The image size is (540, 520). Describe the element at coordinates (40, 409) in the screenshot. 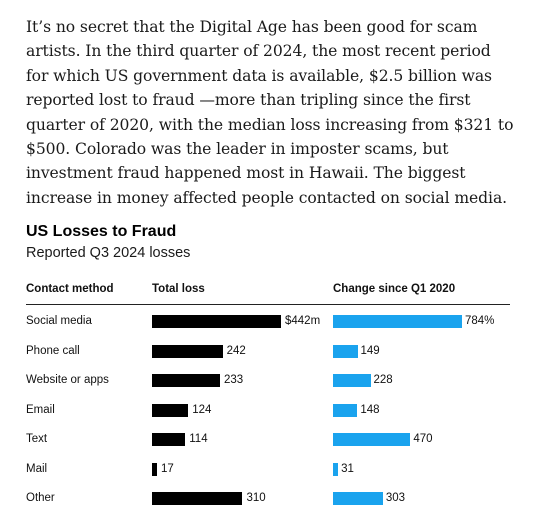

I see `row-label: Email` at that location.